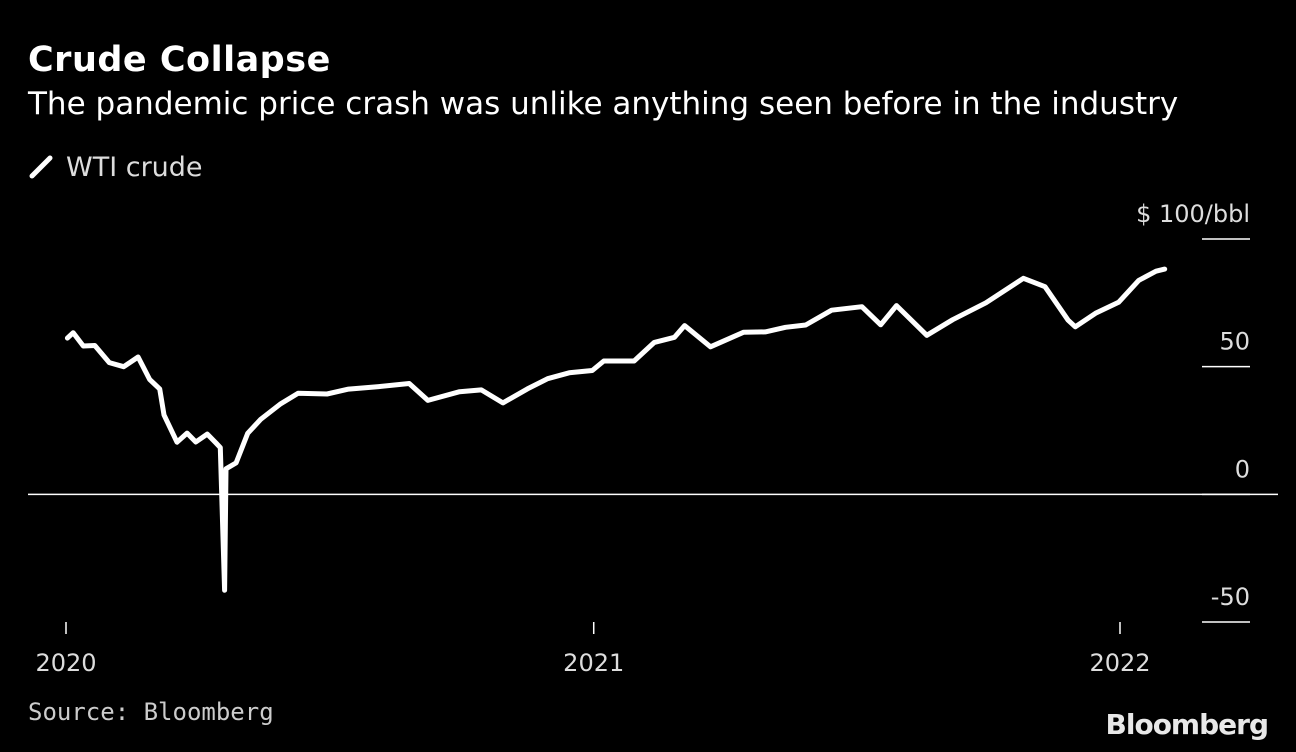 The height and width of the screenshot is (752, 1296). What do you see at coordinates (1230, 597) in the screenshot?
I see `y-tick-label: -50` at bounding box center [1230, 597].